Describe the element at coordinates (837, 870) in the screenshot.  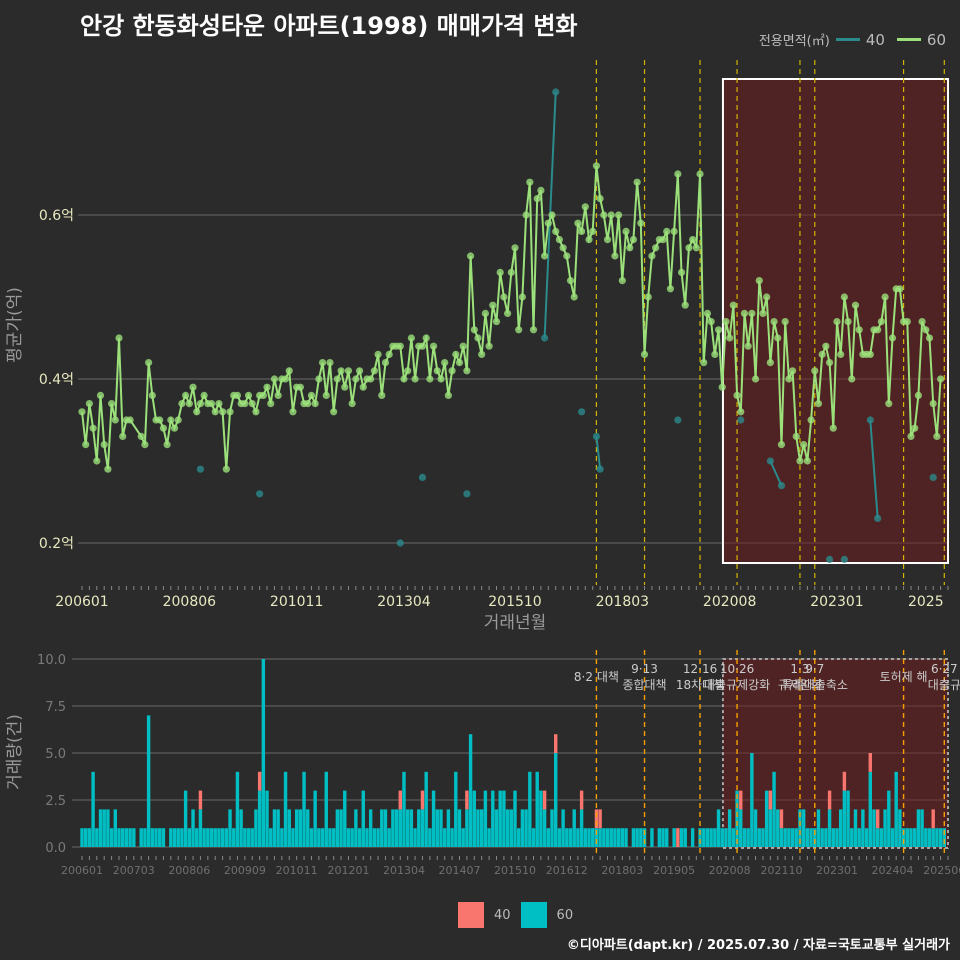
I see `bar-x-tick-label: 202301` at that location.